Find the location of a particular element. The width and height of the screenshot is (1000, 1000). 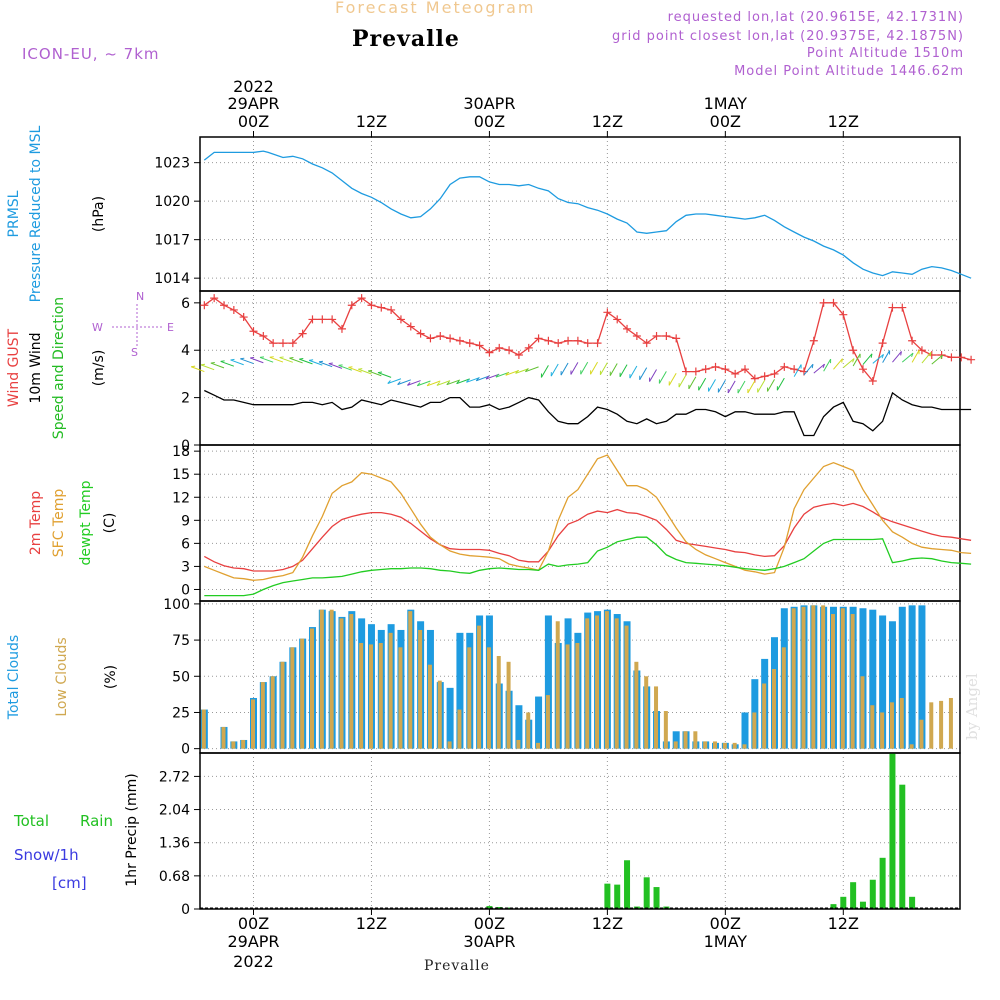

temp-axis-label: dewpt Temp is located at coordinates (86, 522).